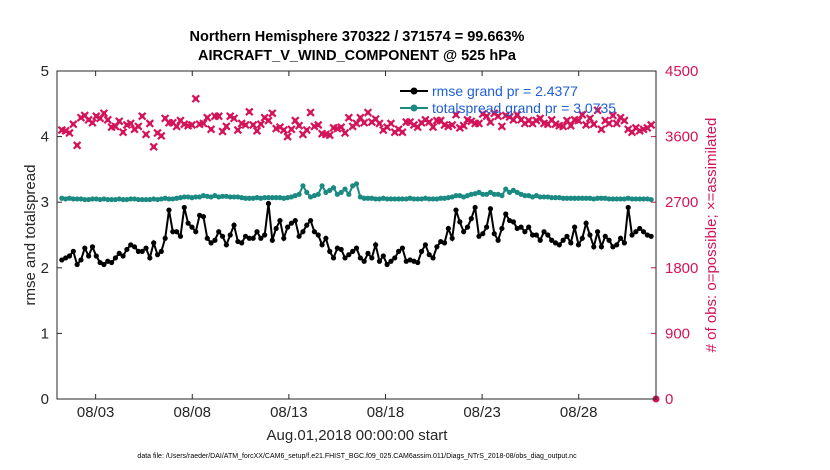 Image resolution: width=830 pixels, height=470 pixels. Describe the element at coordinates (524, 108) in the screenshot. I see `legend-spread-label: totalspread grand pr = 3.0735` at that location.